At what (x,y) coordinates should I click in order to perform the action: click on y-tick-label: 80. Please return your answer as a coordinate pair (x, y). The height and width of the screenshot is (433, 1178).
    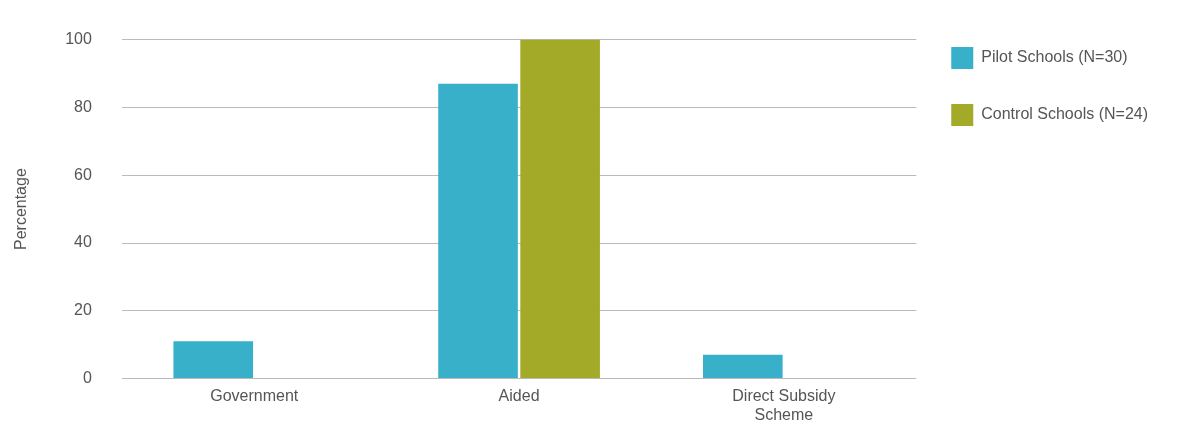
    Looking at the image, I should click on (83, 106).